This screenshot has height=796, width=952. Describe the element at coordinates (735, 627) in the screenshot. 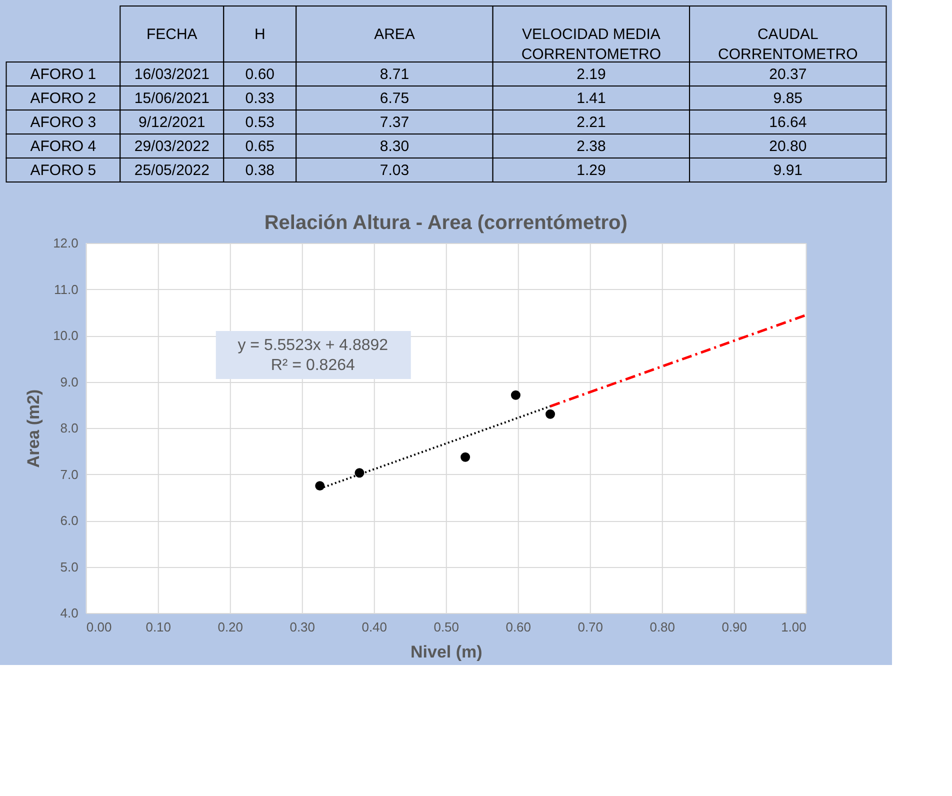

I see `x-tick-label: 0.90` at that location.